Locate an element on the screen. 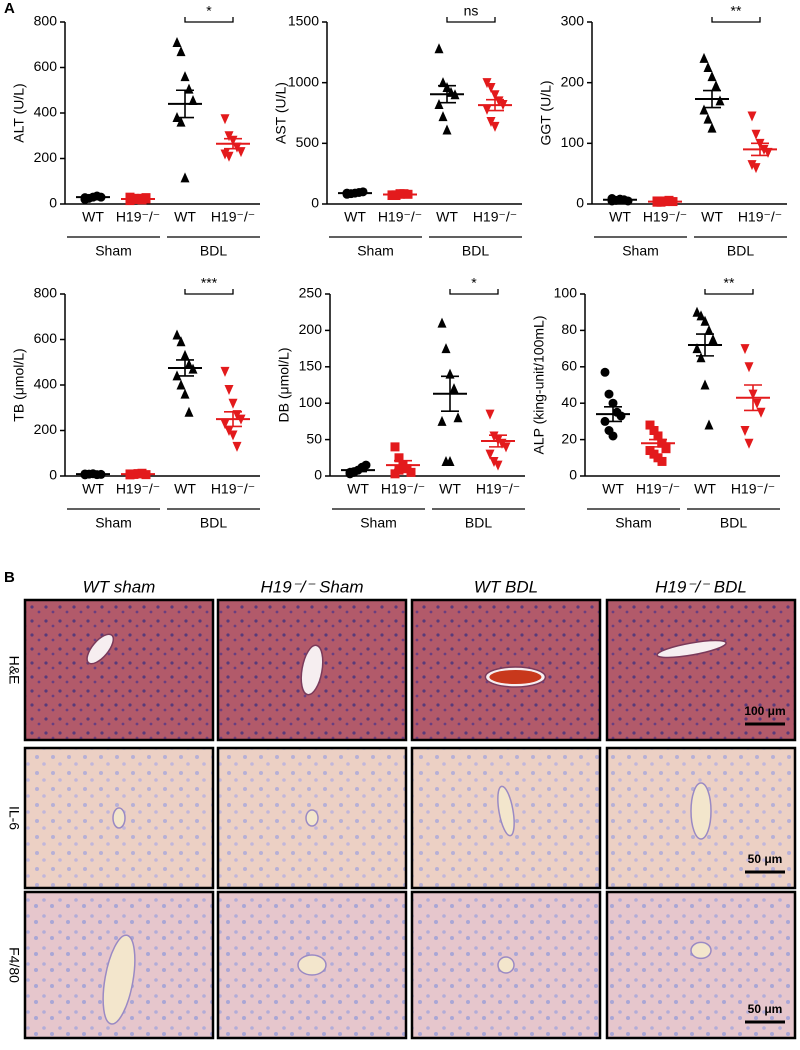 The height and width of the screenshot is (1050, 800). blood is located at coordinates (515, 677).